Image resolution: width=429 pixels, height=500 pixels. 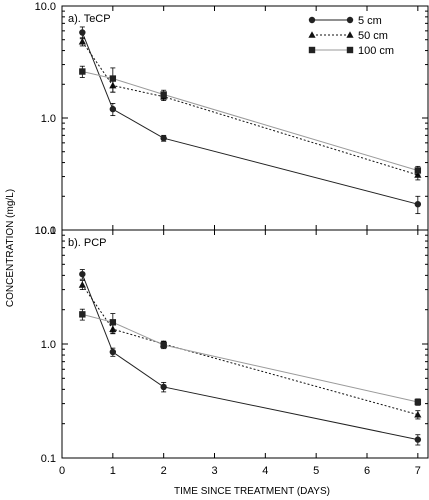 I want to click on x-tick-label: 7, so click(x=418, y=471).